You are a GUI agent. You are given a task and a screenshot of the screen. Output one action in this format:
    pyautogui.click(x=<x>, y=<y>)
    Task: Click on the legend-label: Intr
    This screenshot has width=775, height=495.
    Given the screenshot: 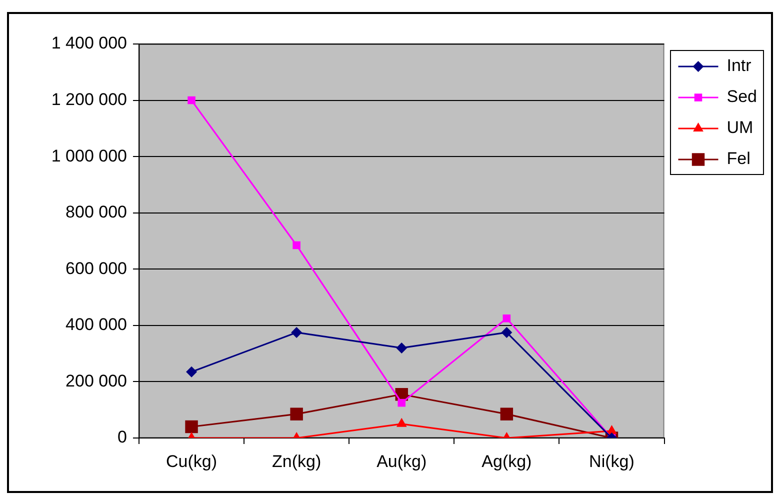 What is the action you would take?
    pyautogui.click(x=739, y=66)
    